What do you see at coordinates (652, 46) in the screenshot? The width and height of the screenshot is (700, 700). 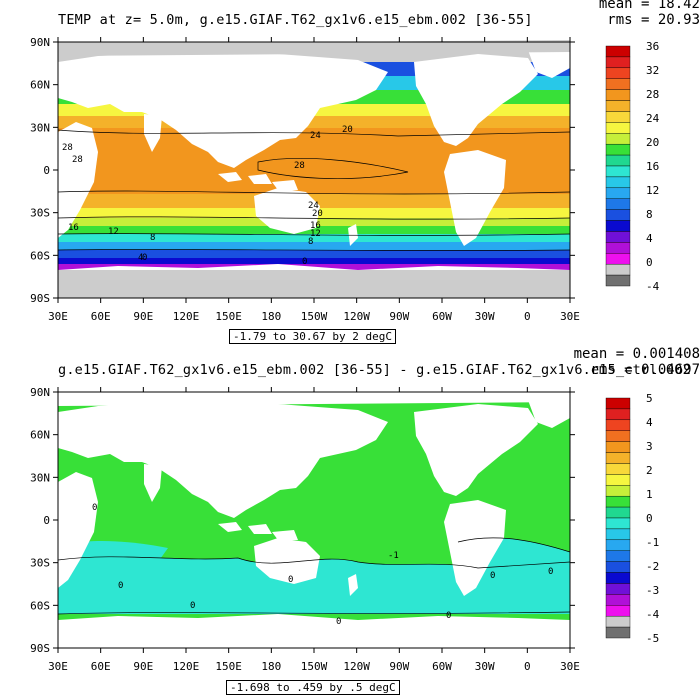 I see `colorbar-label: 36` at bounding box center [652, 46].